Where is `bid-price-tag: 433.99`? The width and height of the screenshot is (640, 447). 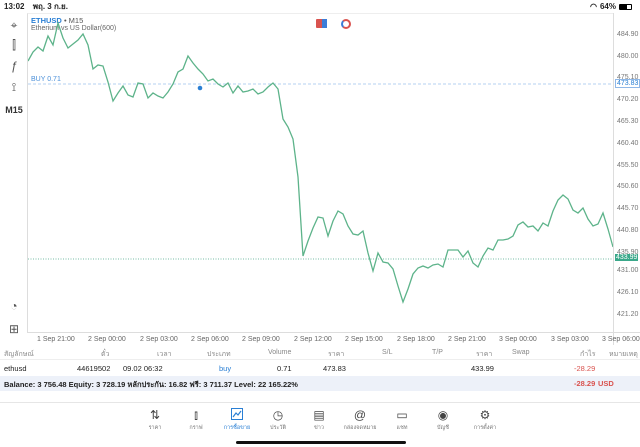
bid-price-tag: 433.99 is located at coordinates (627, 257).